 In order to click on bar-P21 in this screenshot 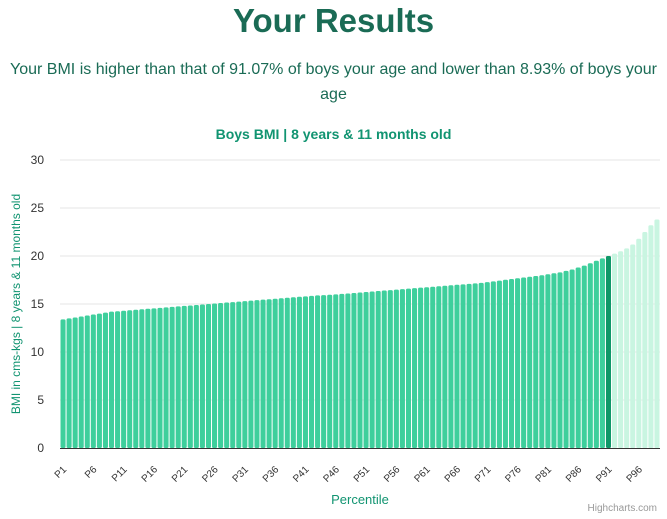, I will do `click(184, 376)`.